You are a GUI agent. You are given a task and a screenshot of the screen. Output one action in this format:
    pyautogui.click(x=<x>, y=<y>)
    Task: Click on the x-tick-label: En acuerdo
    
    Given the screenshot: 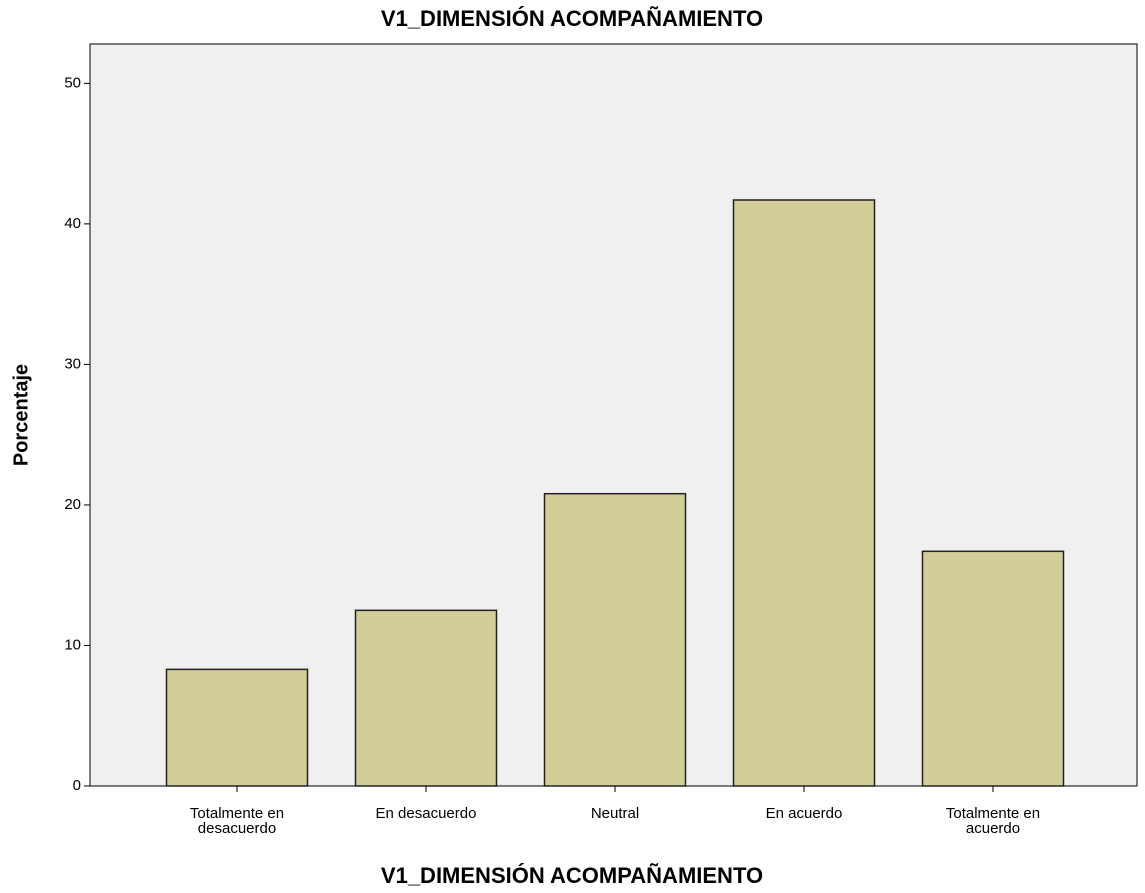 What is the action you would take?
    pyautogui.click(x=804, y=813)
    